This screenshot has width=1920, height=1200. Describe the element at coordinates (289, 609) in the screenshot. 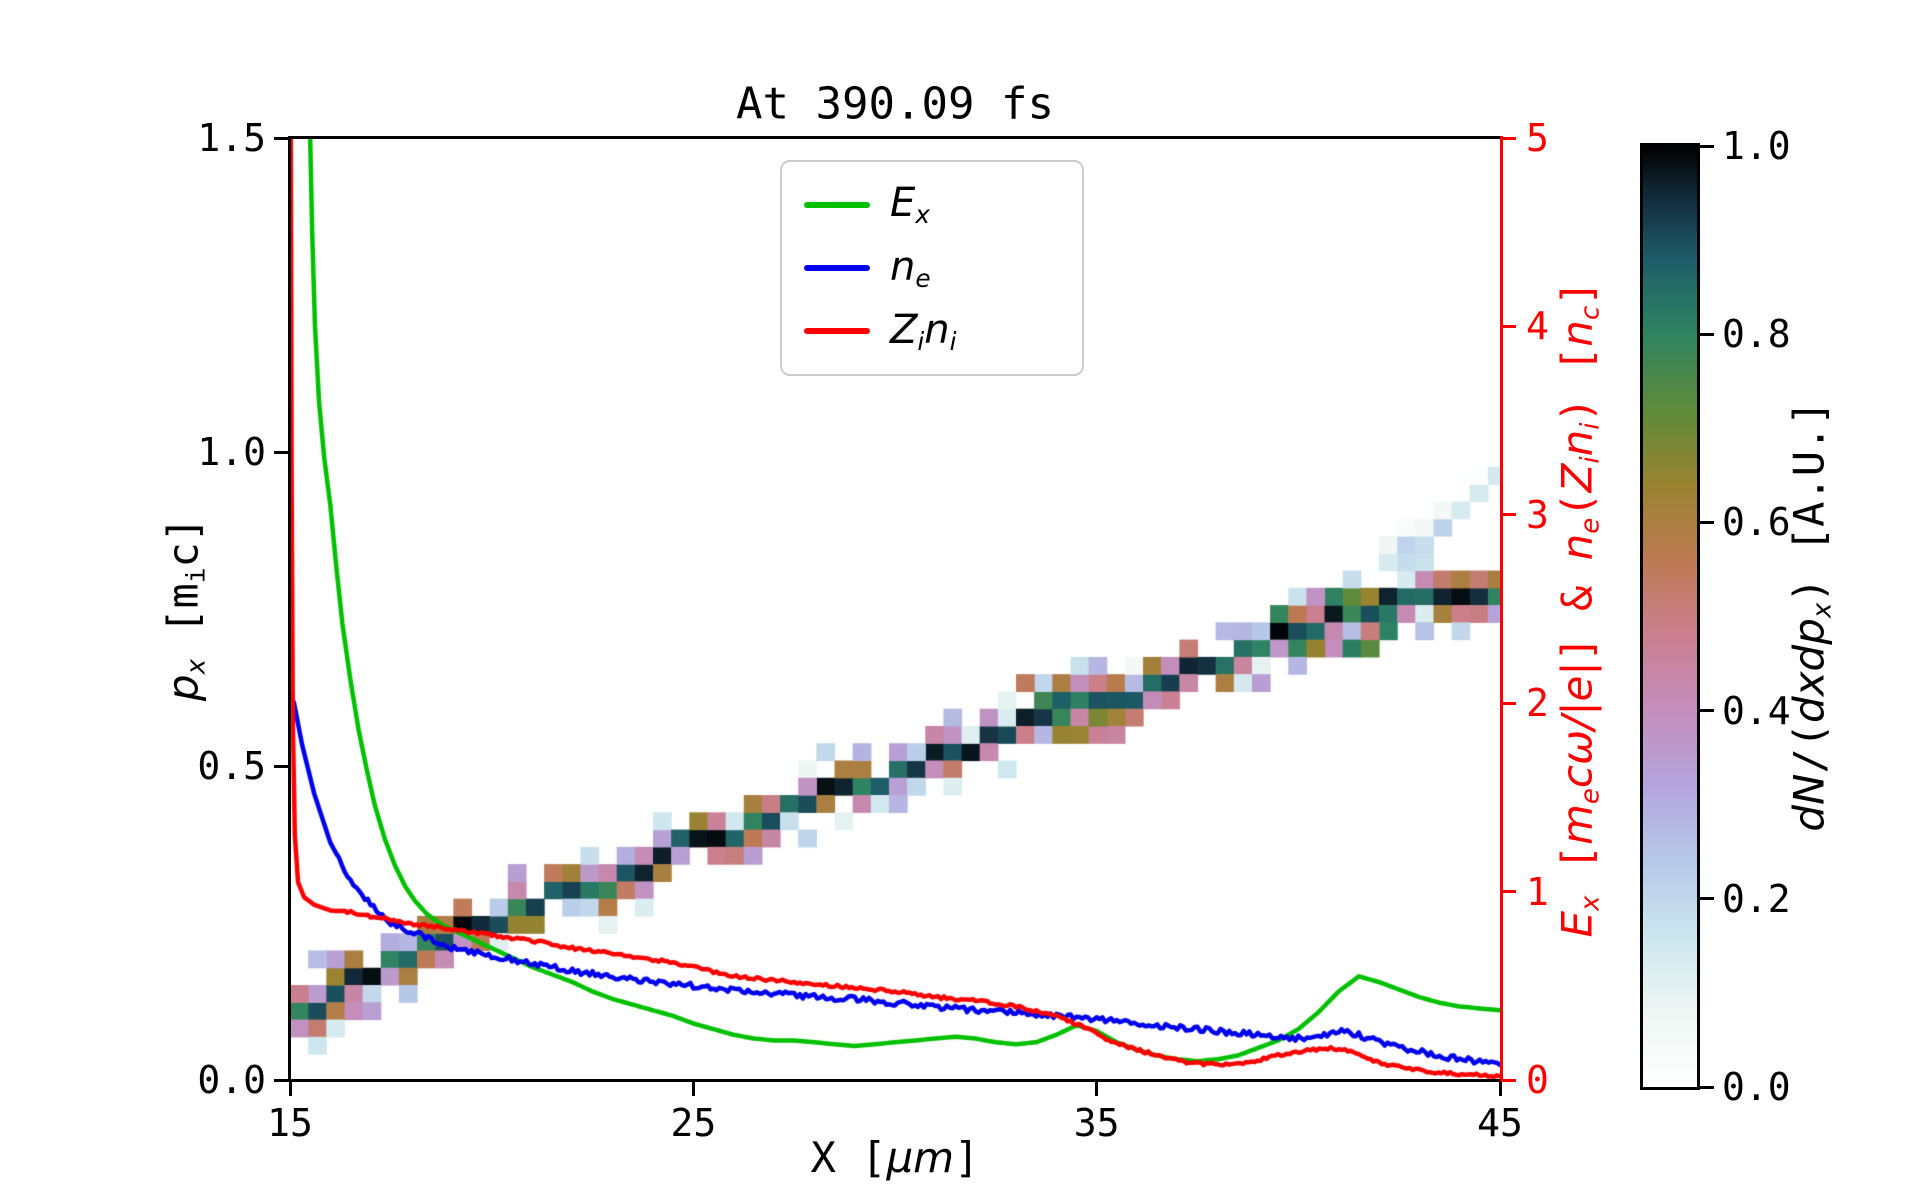

I see `axis-spine-left` at that location.